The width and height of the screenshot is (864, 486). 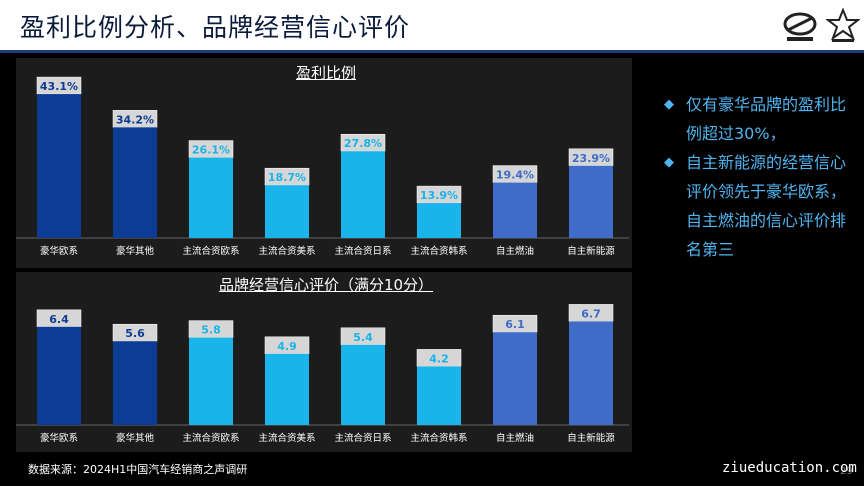 I want to click on insight-item: ◆ 自主新能源的经营信心评价领先于豪华欧系，自主燃油的信心评价排名第三, so click(x=759, y=206).